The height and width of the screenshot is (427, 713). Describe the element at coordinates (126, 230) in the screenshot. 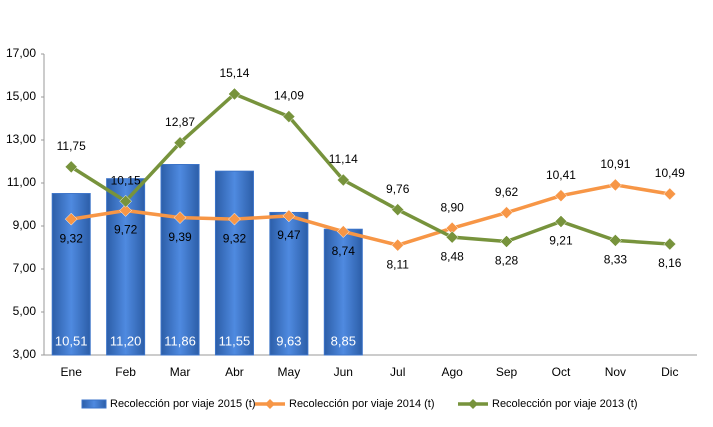

I see `value-label: 9,72` at that location.